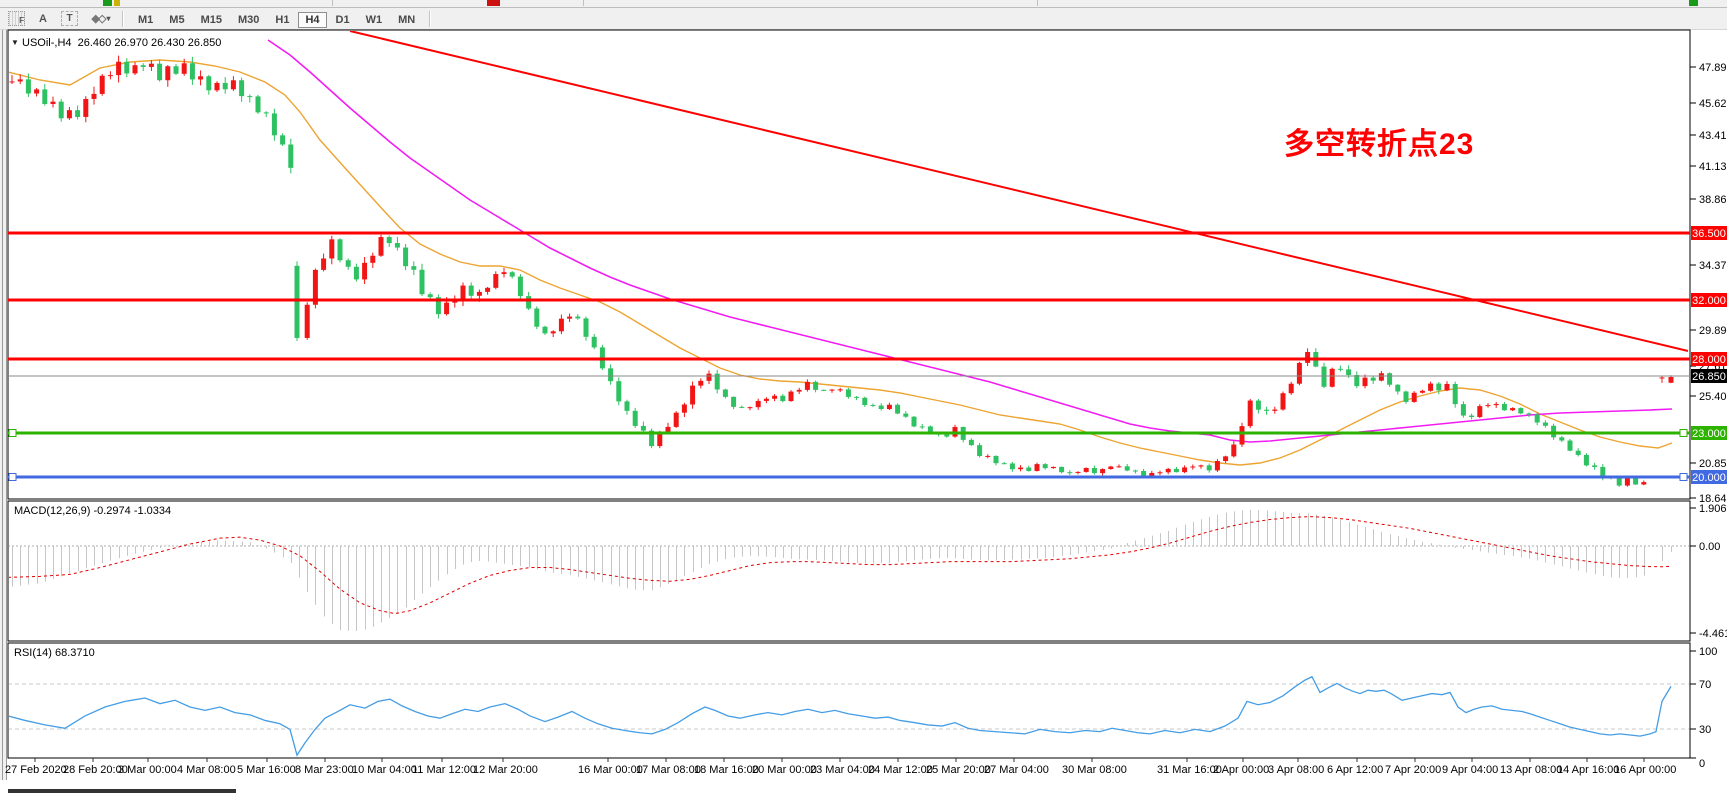  Describe the element at coordinates (840, 716) in the screenshot. I see `rsi-line` at that location.